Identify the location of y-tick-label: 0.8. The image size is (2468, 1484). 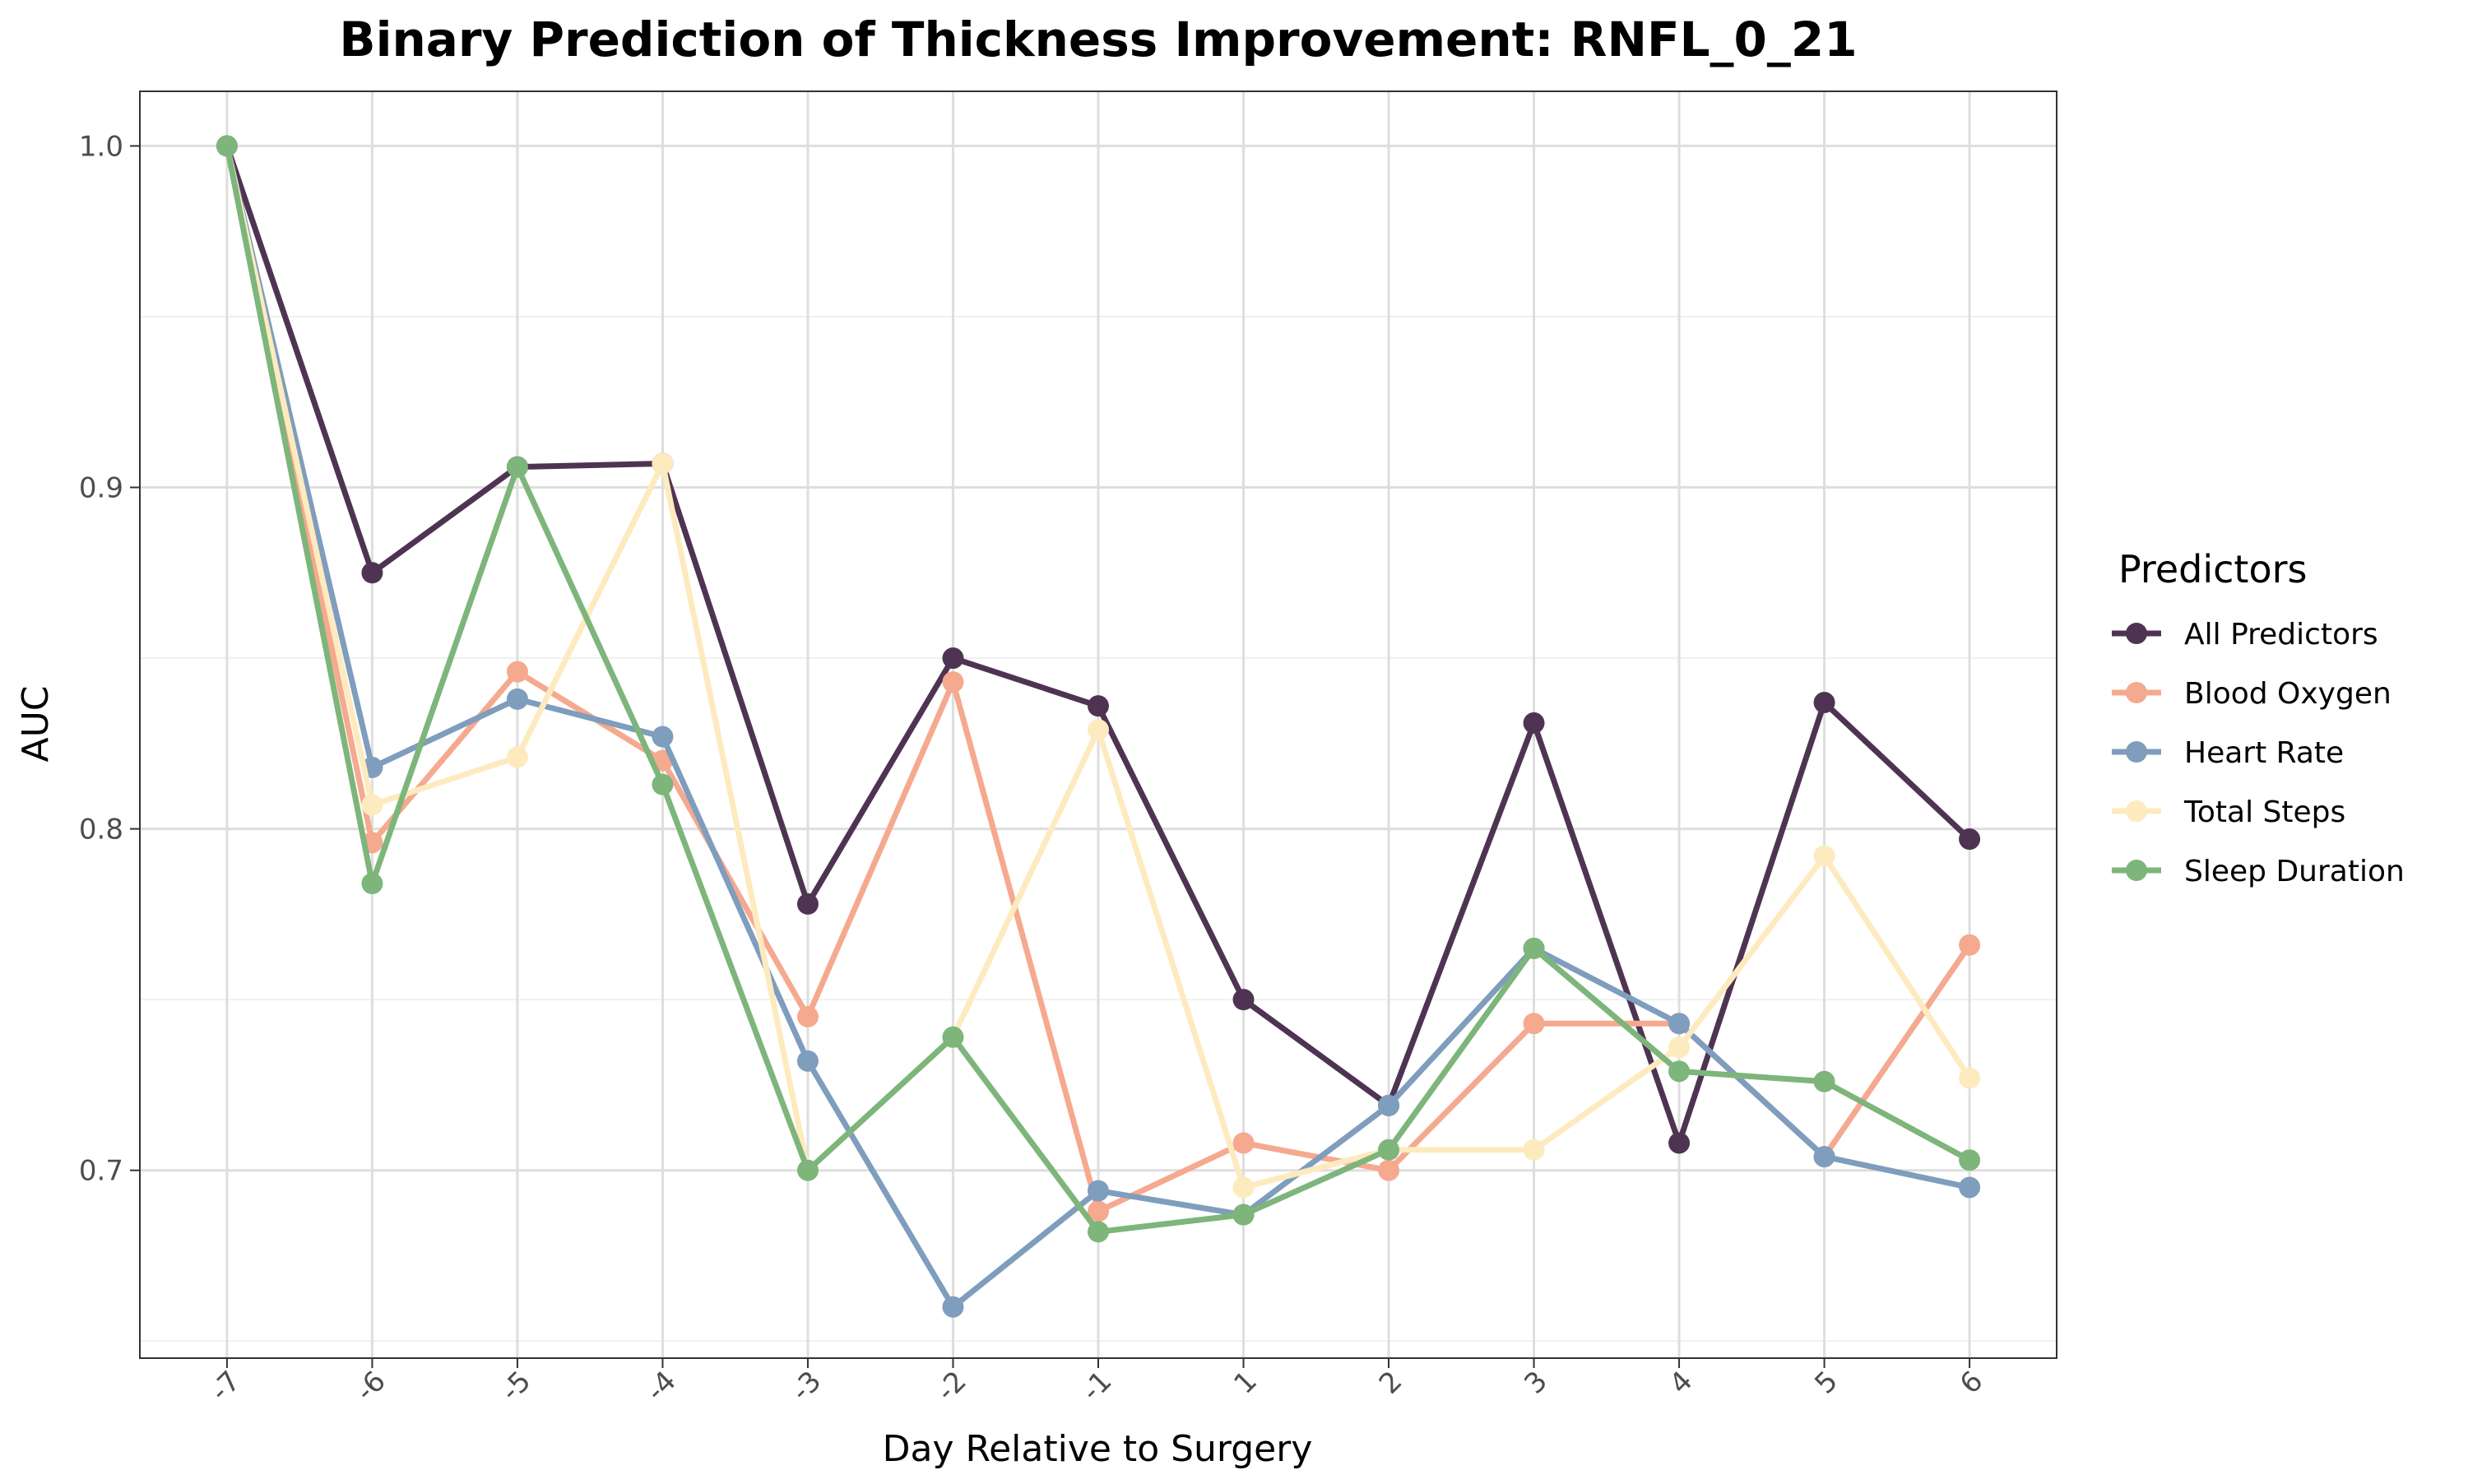
(101, 830).